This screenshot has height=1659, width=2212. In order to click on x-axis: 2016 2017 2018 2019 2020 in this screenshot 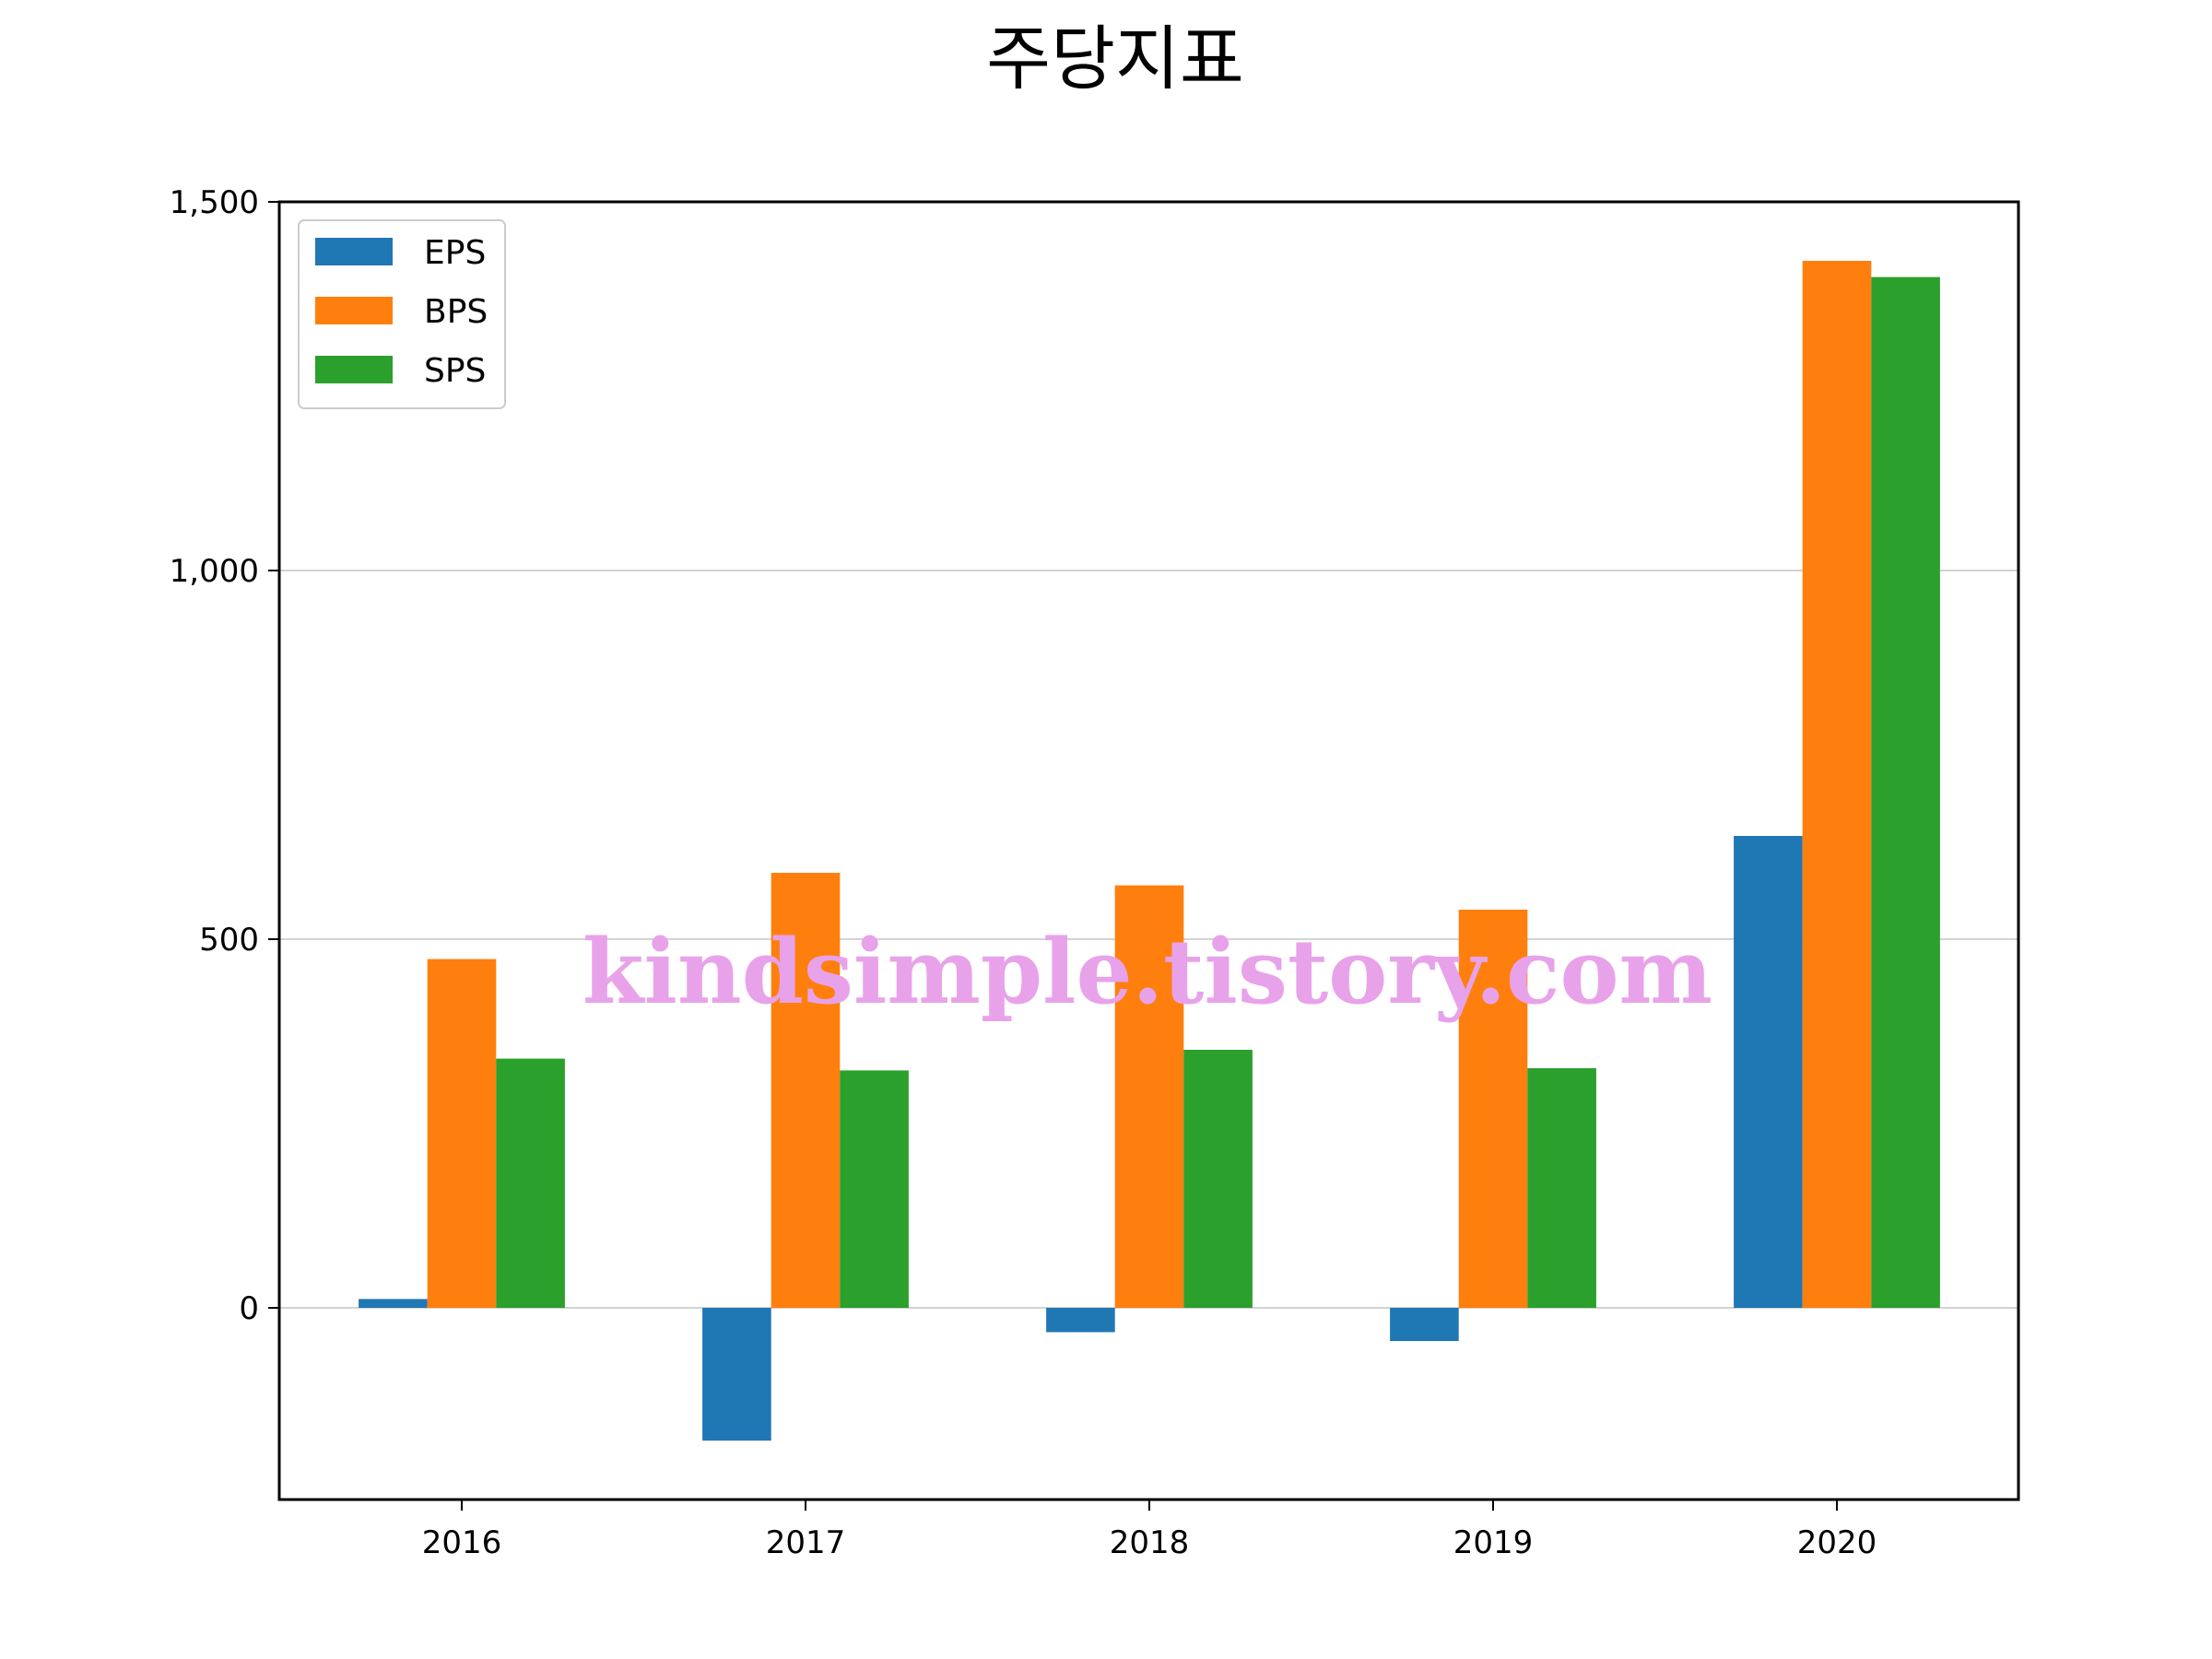, I will do `click(1149, 1530)`.